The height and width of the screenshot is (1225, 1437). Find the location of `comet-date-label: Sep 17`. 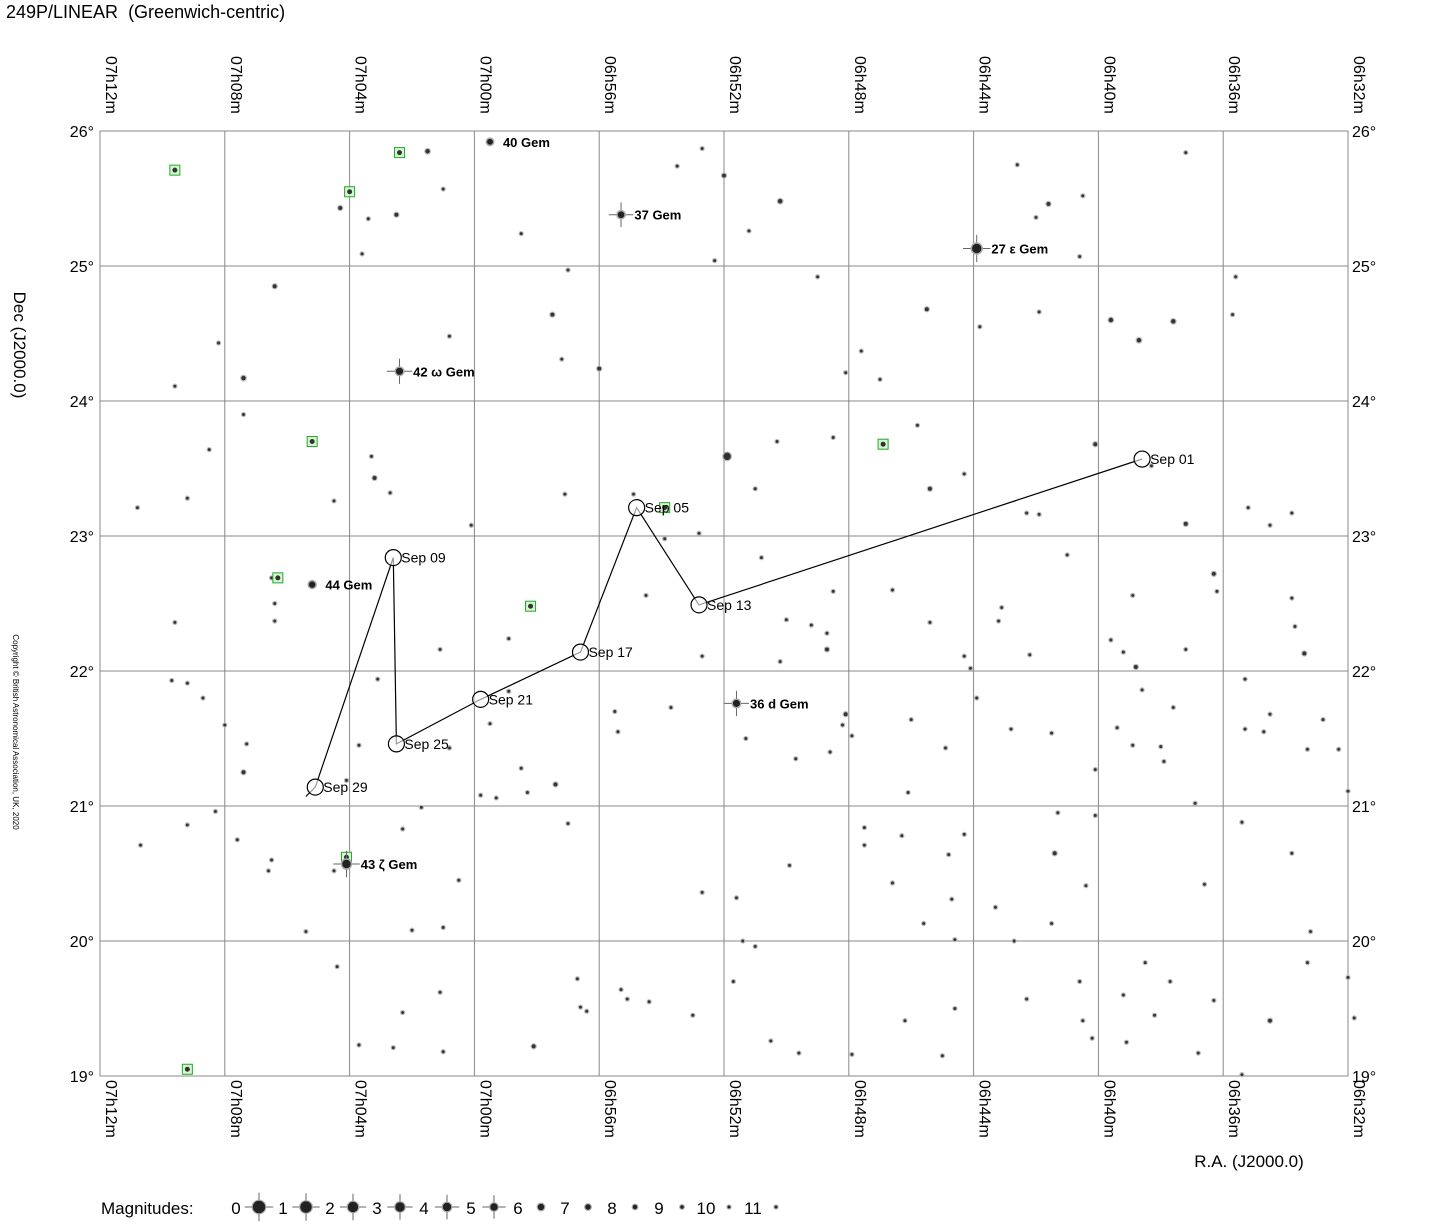

comet-date-label: Sep 17 is located at coordinates (610, 652).